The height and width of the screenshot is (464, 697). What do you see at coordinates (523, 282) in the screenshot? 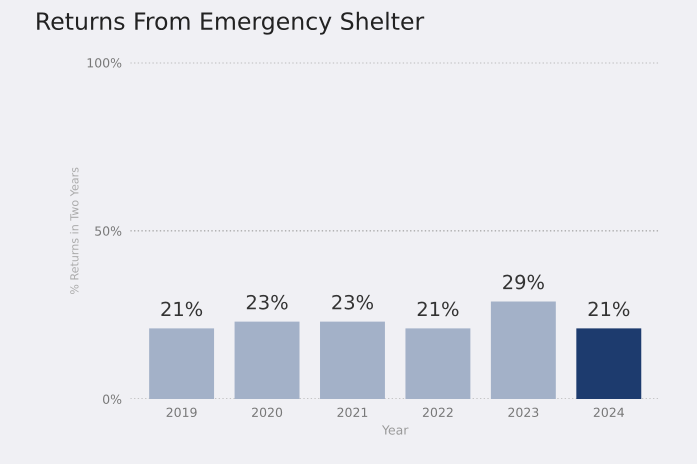
I see `data-label: 29%` at bounding box center [523, 282].